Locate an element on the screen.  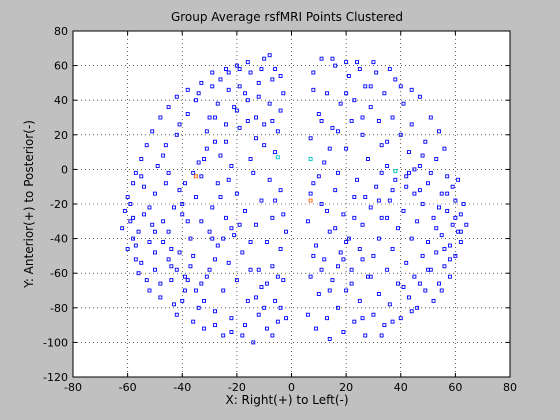
y-tick-label: 0 is located at coordinates (64, 169).